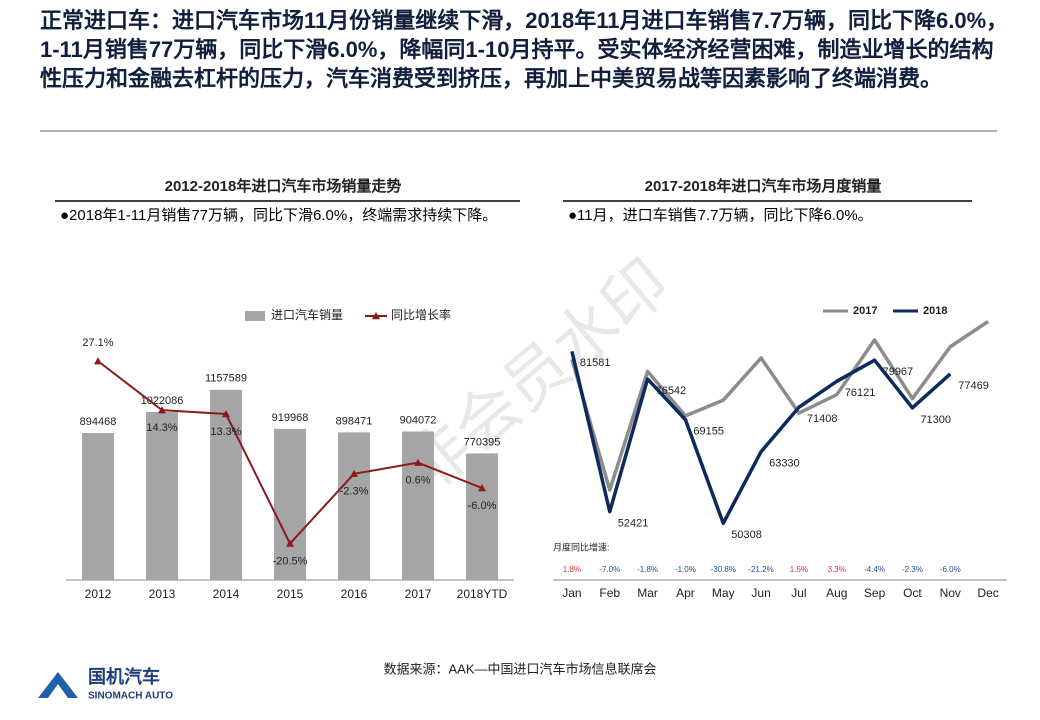 Image resolution: width=1040 pixels, height=720 pixels. What do you see at coordinates (482, 506) in the screenshot?
I see `line-value-label: -6.0%` at bounding box center [482, 506].